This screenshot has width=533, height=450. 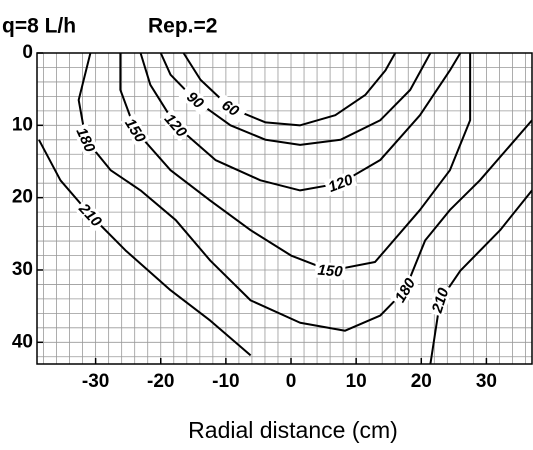 I want to click on contour-label-group: 60, so click(x=230, y=108).